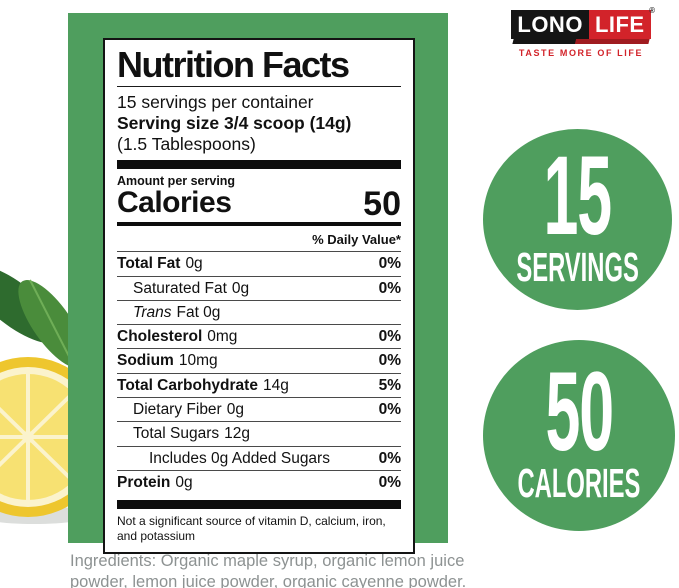  I want to click on calories-badge-value: 50, so click(579, 411).